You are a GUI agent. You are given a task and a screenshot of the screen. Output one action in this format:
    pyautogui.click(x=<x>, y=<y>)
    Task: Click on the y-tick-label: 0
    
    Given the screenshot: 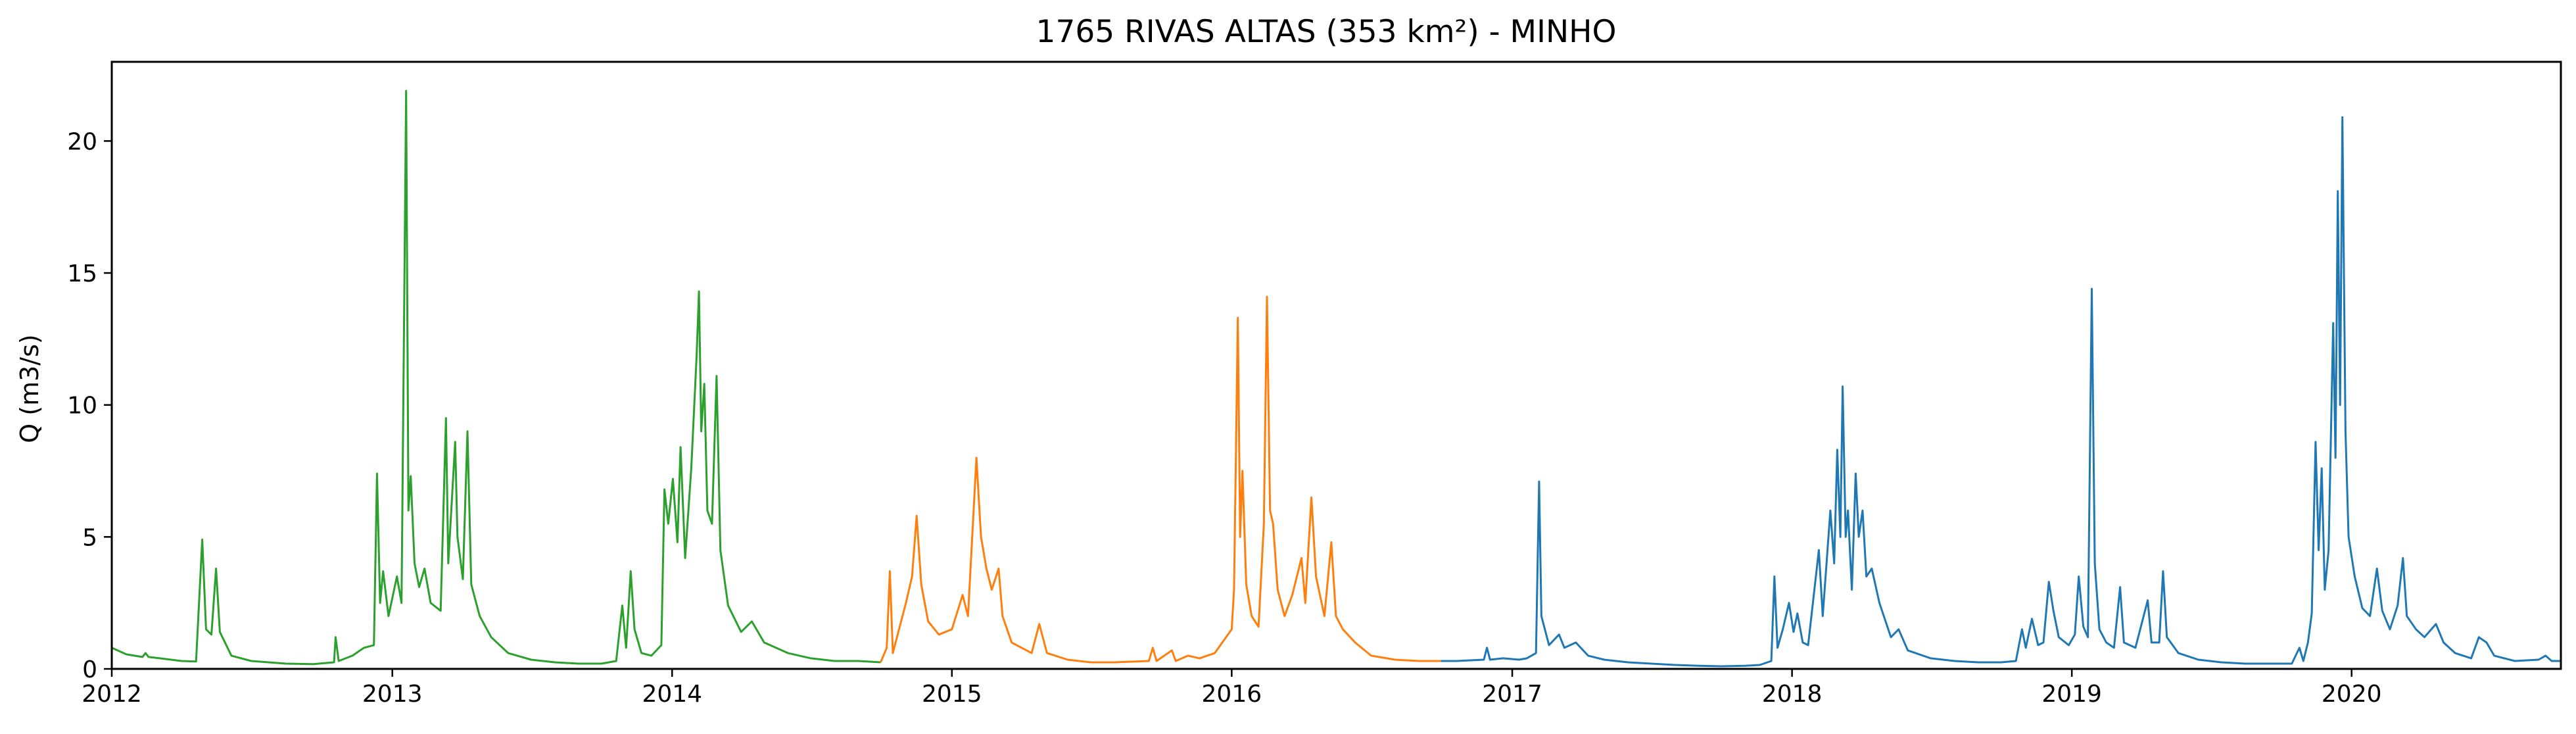 What is the action you would take?
    pyautogui.click(x=90, y=670)
    